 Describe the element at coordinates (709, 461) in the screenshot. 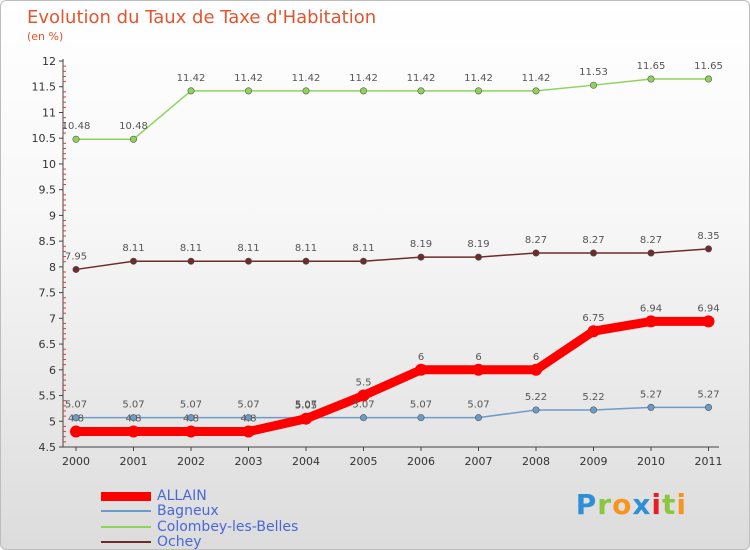

I see `x-tick-label: 2011` at that location.